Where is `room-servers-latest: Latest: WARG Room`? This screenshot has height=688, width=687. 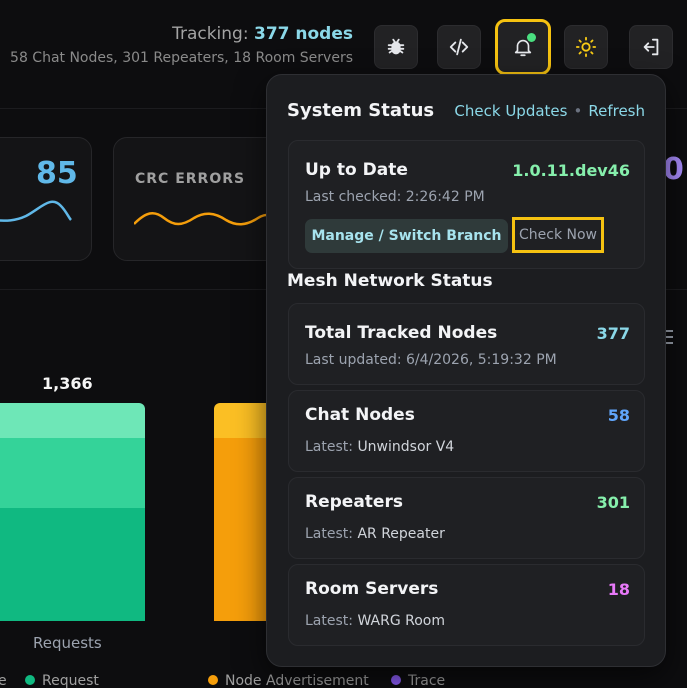
room-servers-latest: Latest: WARG Room is located at coordinates (375, 621).